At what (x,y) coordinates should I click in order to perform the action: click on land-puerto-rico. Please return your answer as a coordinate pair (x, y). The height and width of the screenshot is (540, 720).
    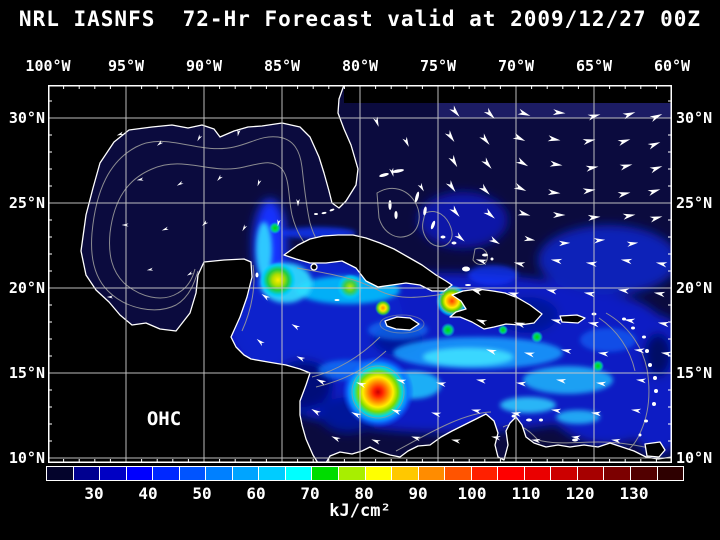
    Looking at the image, I should click on (572, 319).